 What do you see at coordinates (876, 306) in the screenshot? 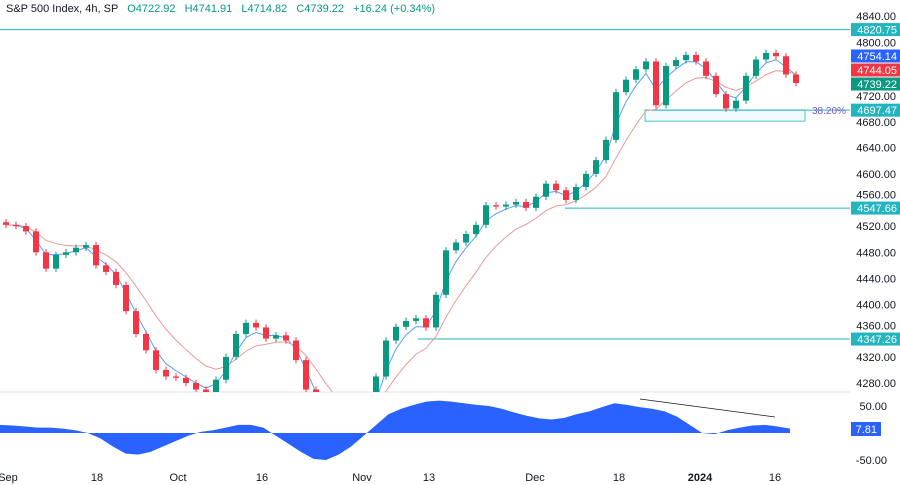
I see `y-tick-label: 4400.00` at bounding box center [876, 306].